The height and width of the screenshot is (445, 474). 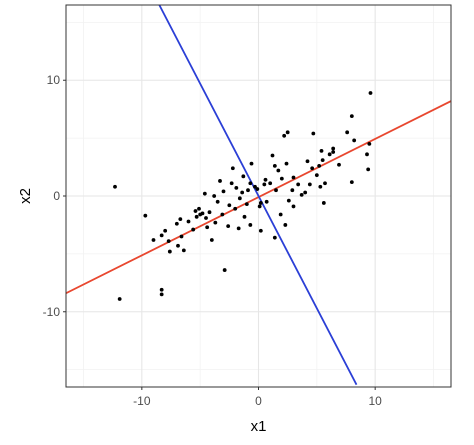 I want to click on y-axis-ticks: -10 0 10, so click(x=54, y=196).